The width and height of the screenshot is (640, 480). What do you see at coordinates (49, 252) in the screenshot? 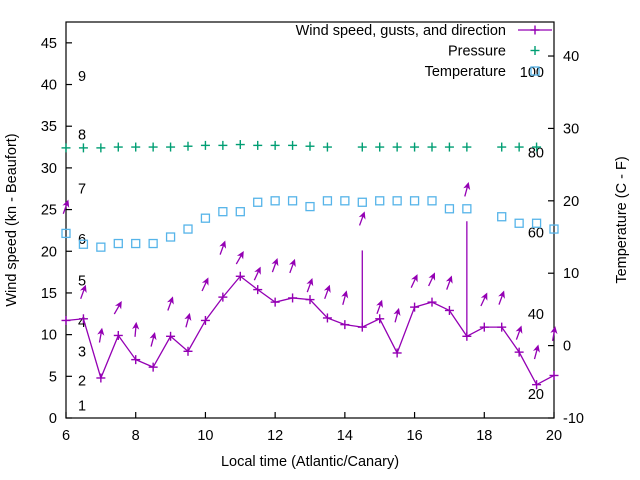
I see `y-axis-tick-label: 20` at bounding box center [49, 252].